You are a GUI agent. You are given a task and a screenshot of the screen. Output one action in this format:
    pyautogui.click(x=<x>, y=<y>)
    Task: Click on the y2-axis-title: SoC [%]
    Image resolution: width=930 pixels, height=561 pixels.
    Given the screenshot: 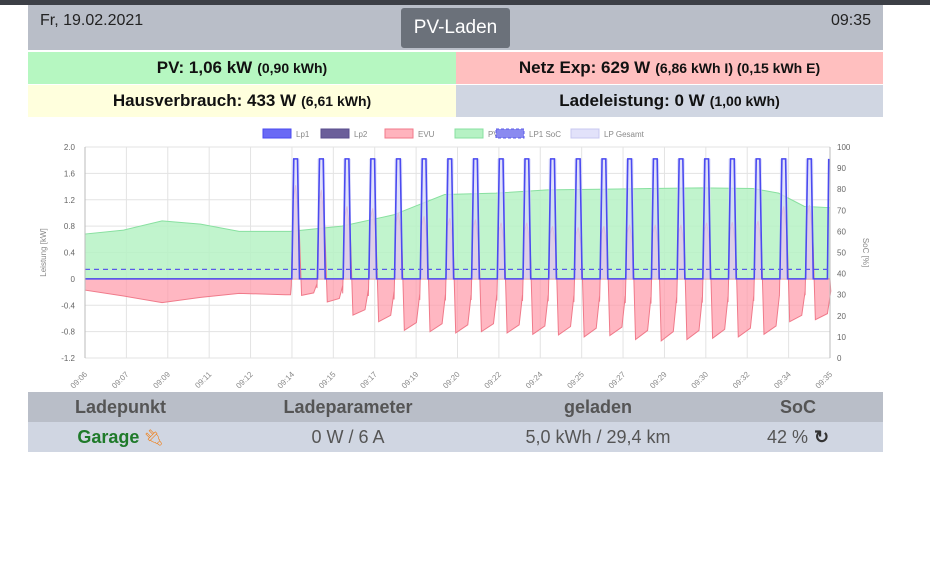 What is the action you would take?
    pyautogui.click(x=865, y=252)
    